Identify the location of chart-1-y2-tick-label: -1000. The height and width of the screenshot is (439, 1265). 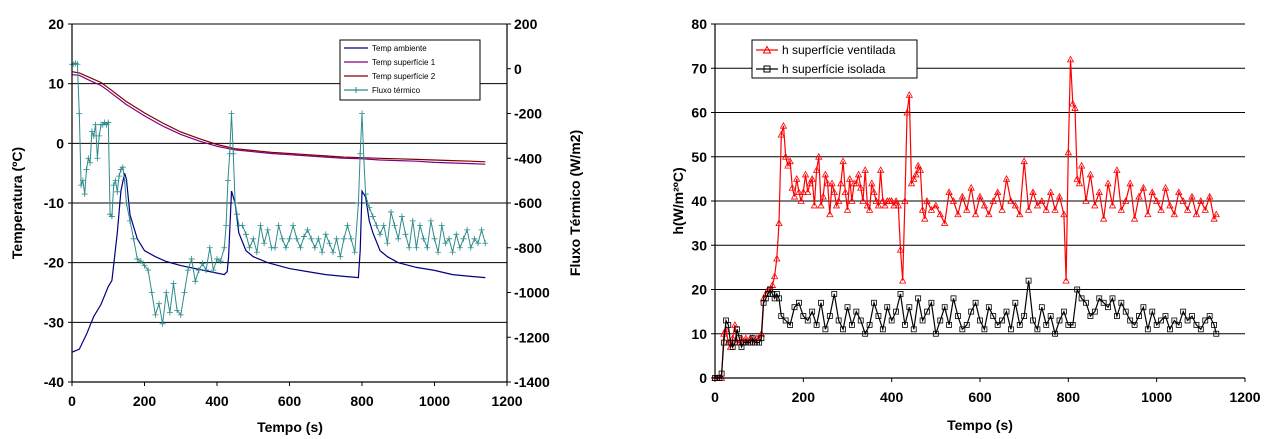
(532, 293).